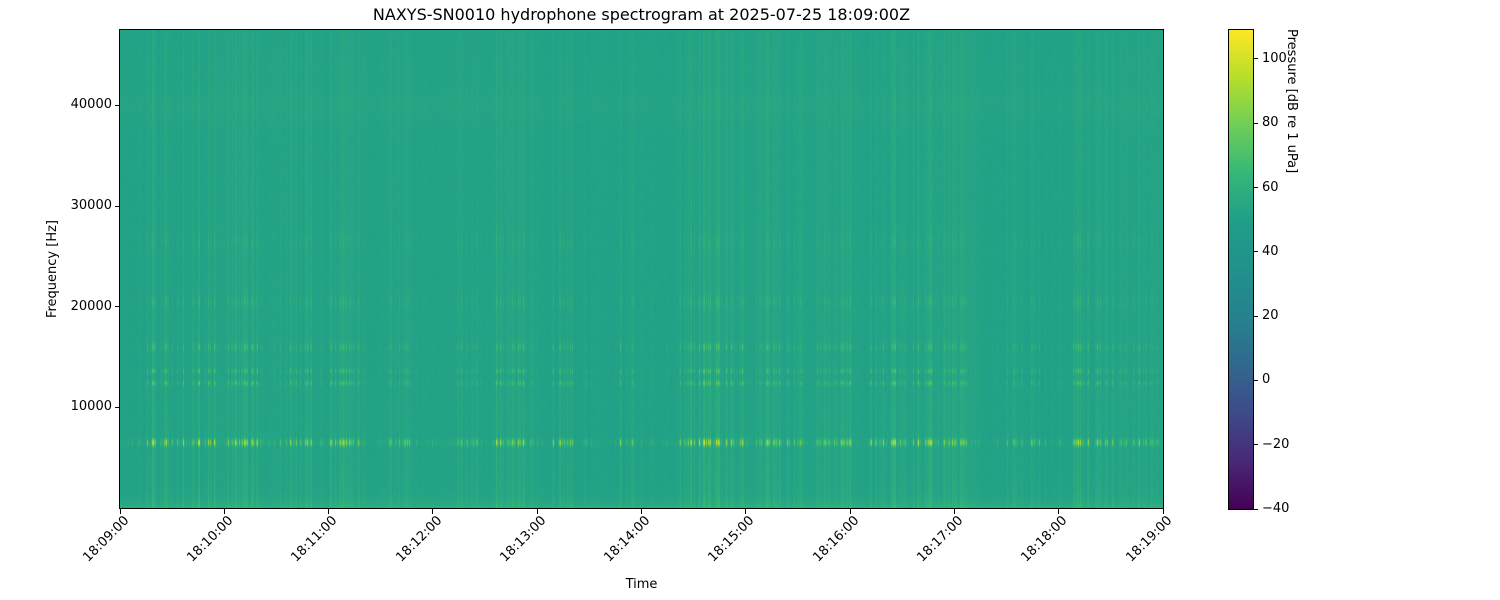 The width and height of the screenshot is (1500, 600). Describe the element at coordinates (641, 584) in the screenshot. I see `x-axis-label: Time` at that location.